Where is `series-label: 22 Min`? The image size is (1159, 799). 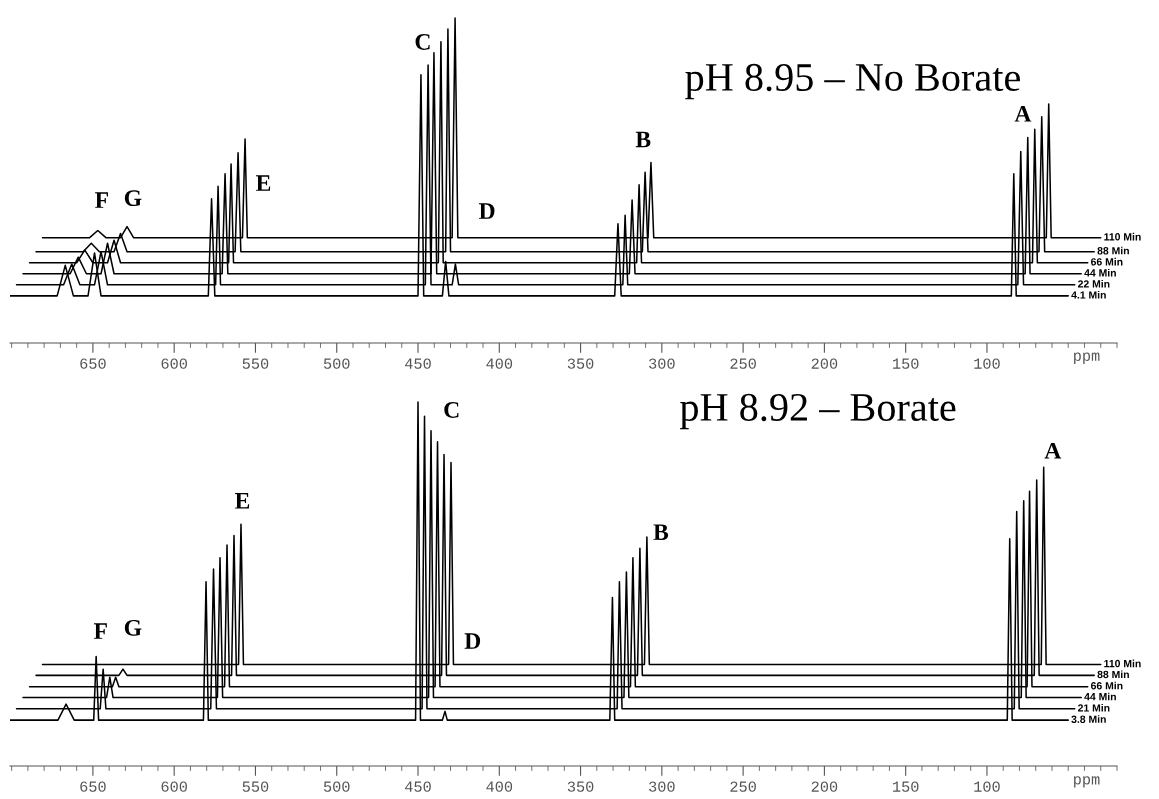
series-label: 22 Min is located at coordinates (1093, 283).